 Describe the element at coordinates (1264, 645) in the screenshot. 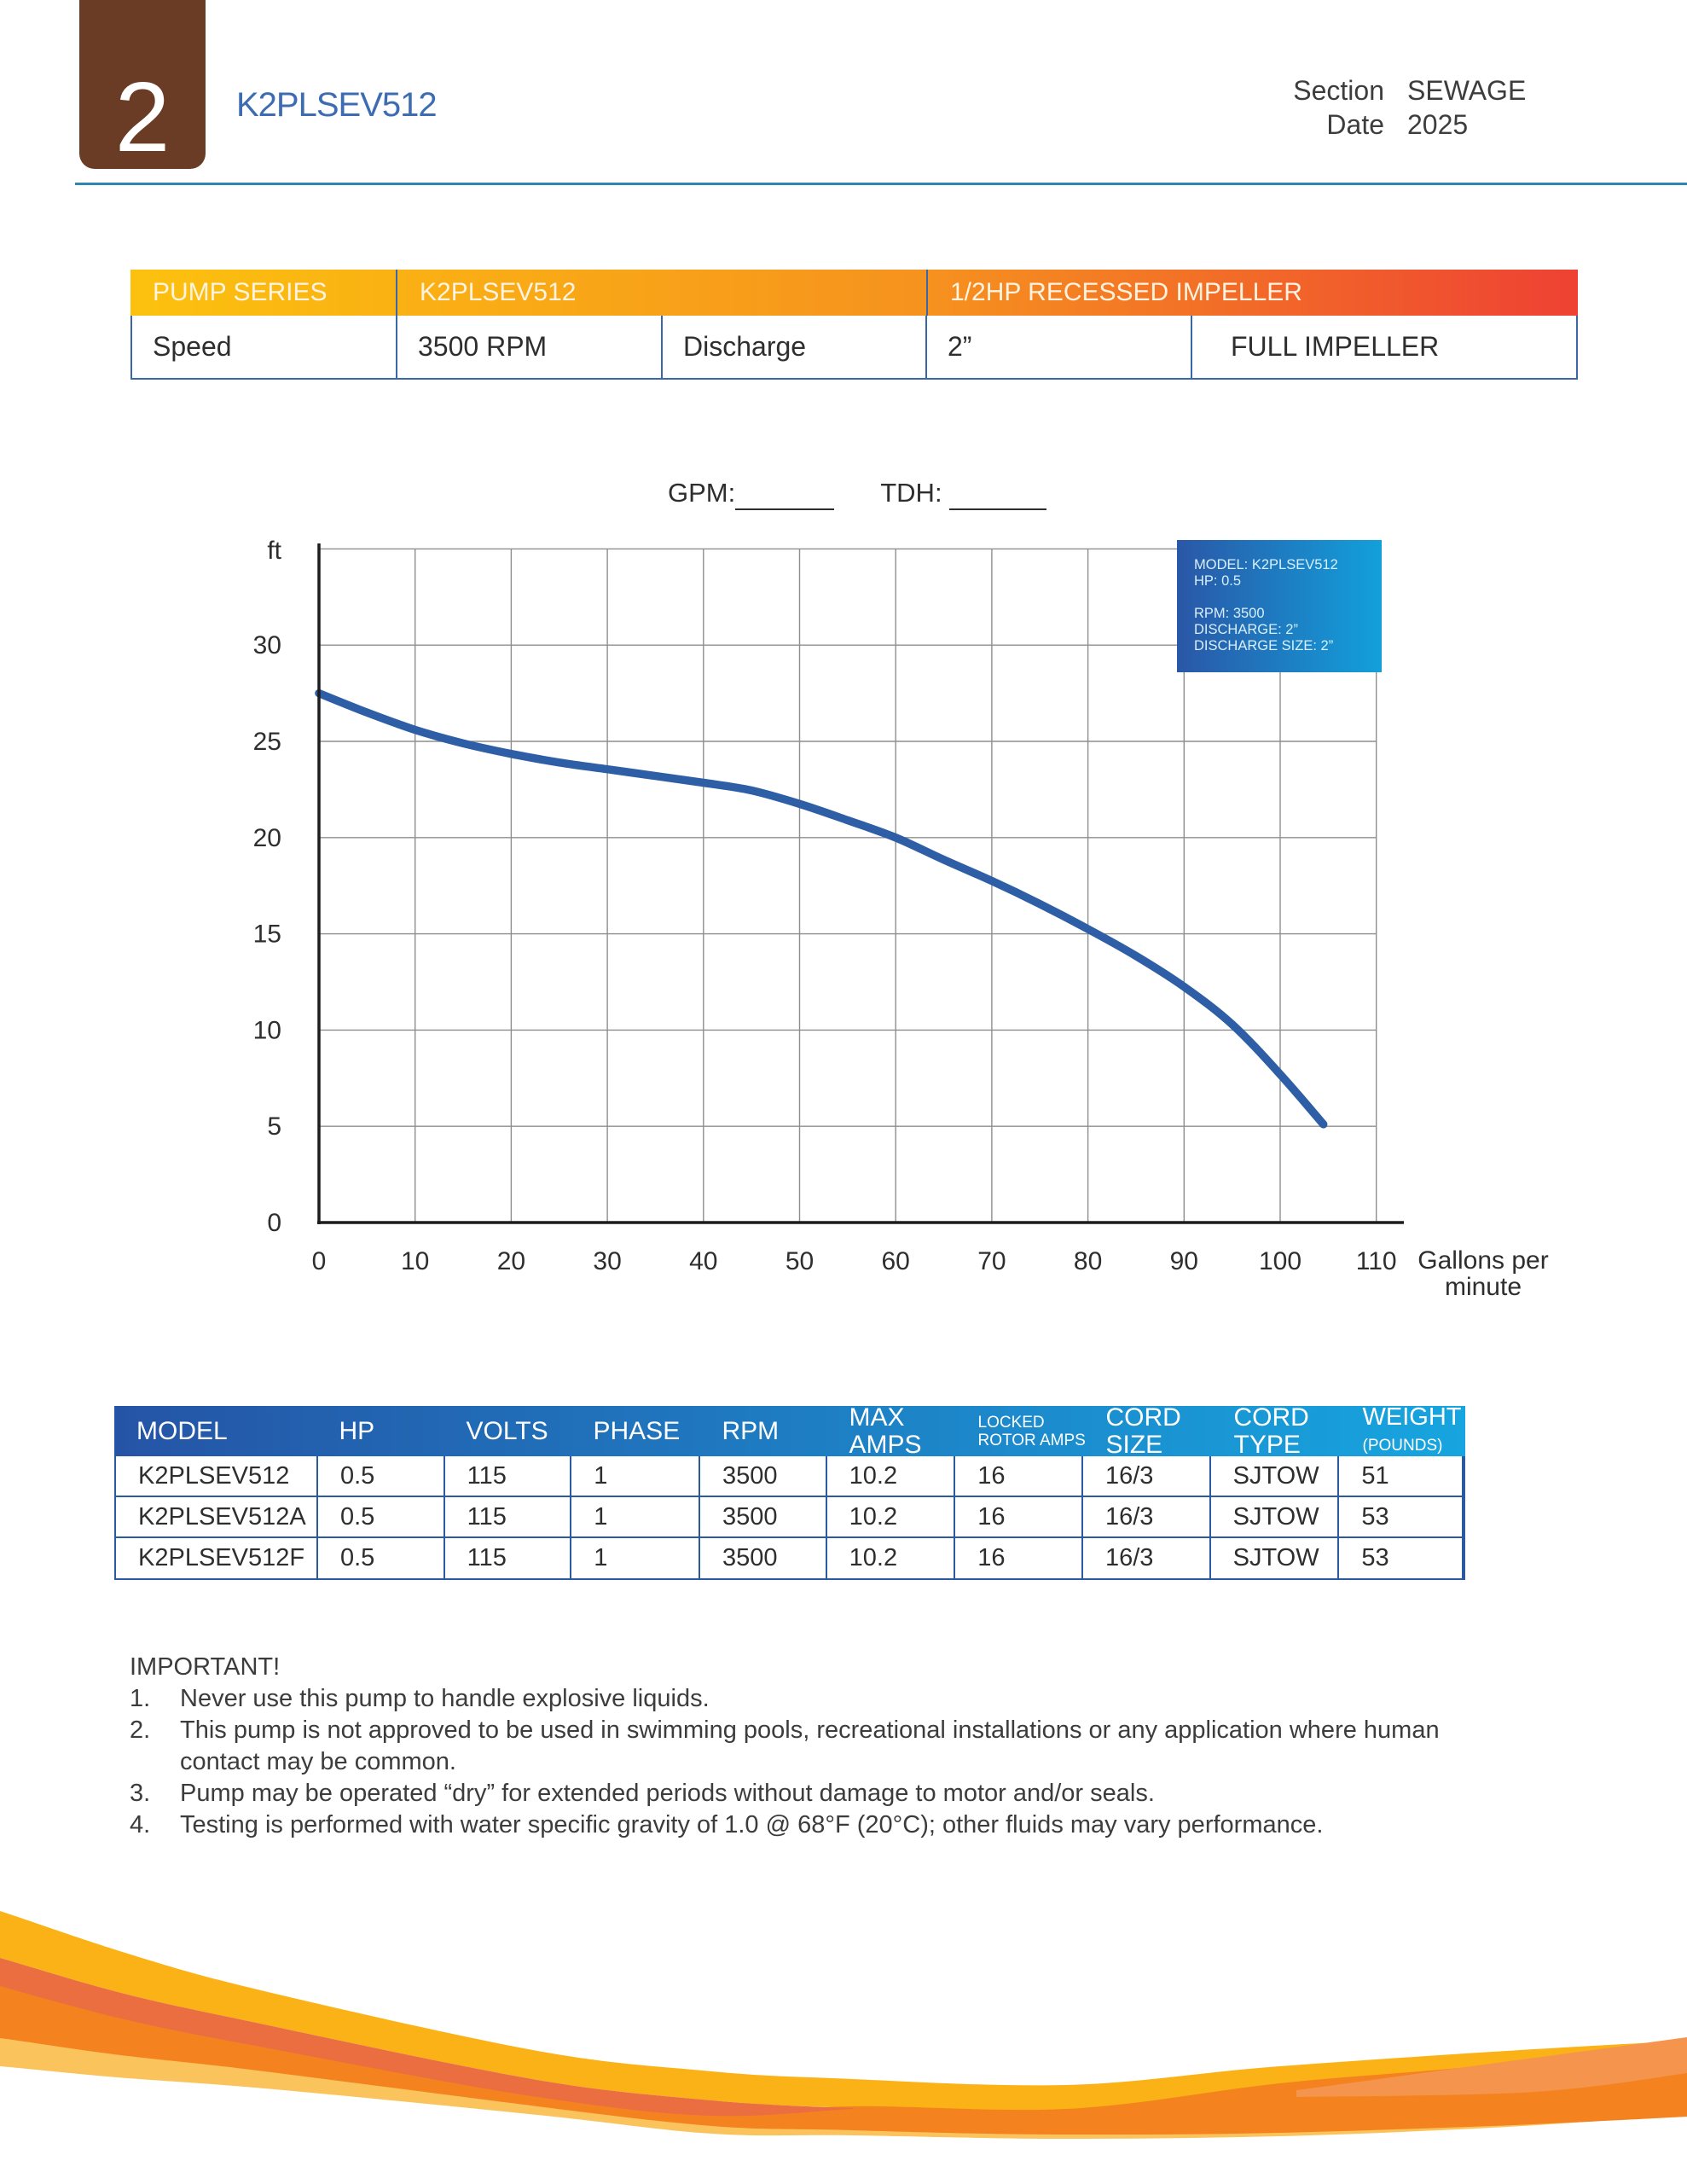

I see `svg-text: DISCHARGE SIZE: 2”` at that location.